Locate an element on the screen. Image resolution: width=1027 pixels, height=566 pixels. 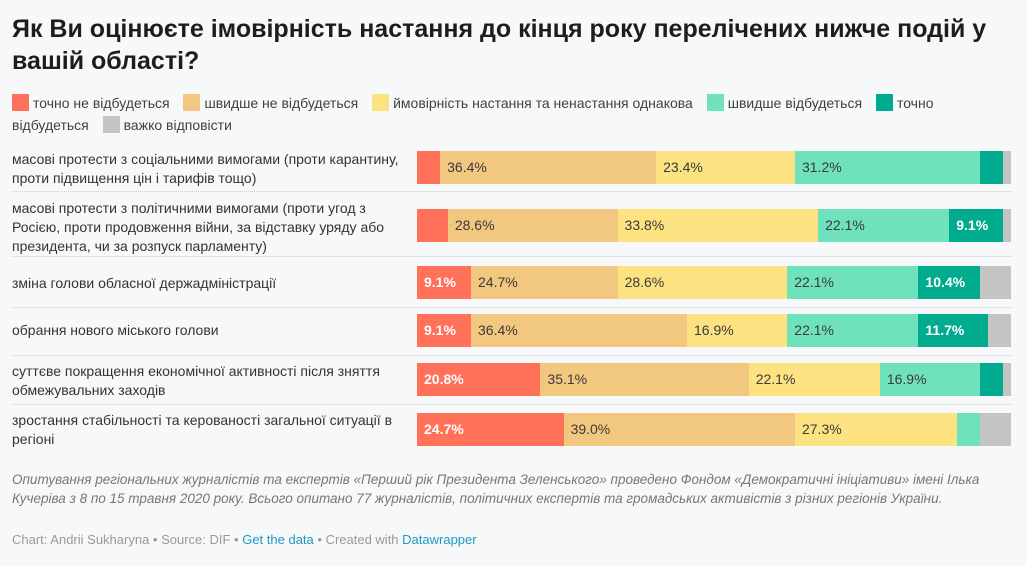
data-label: 23.4% is located at coordinates (683, 167).